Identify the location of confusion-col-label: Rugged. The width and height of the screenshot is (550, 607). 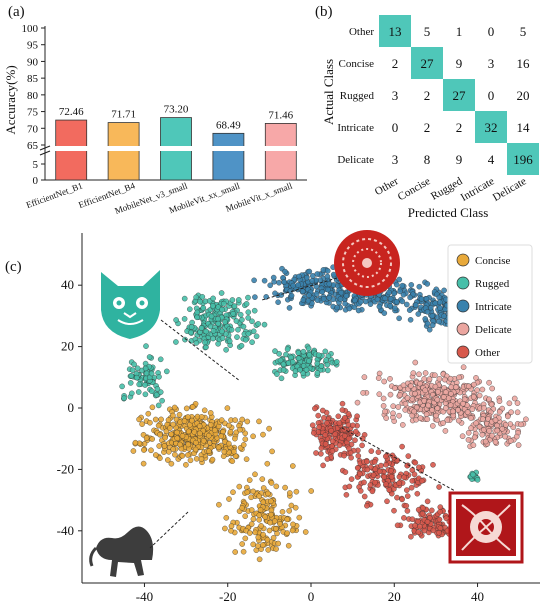
(447, 189).